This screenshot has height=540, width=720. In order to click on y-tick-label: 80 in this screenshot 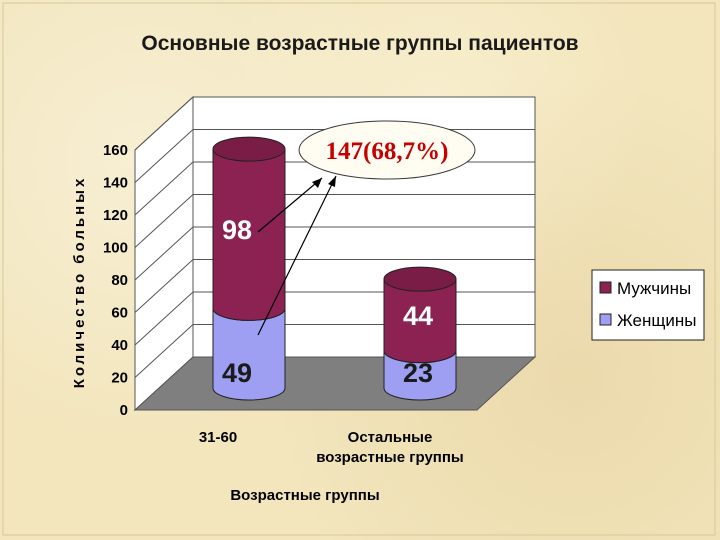, I will do `click(119, 280)`.